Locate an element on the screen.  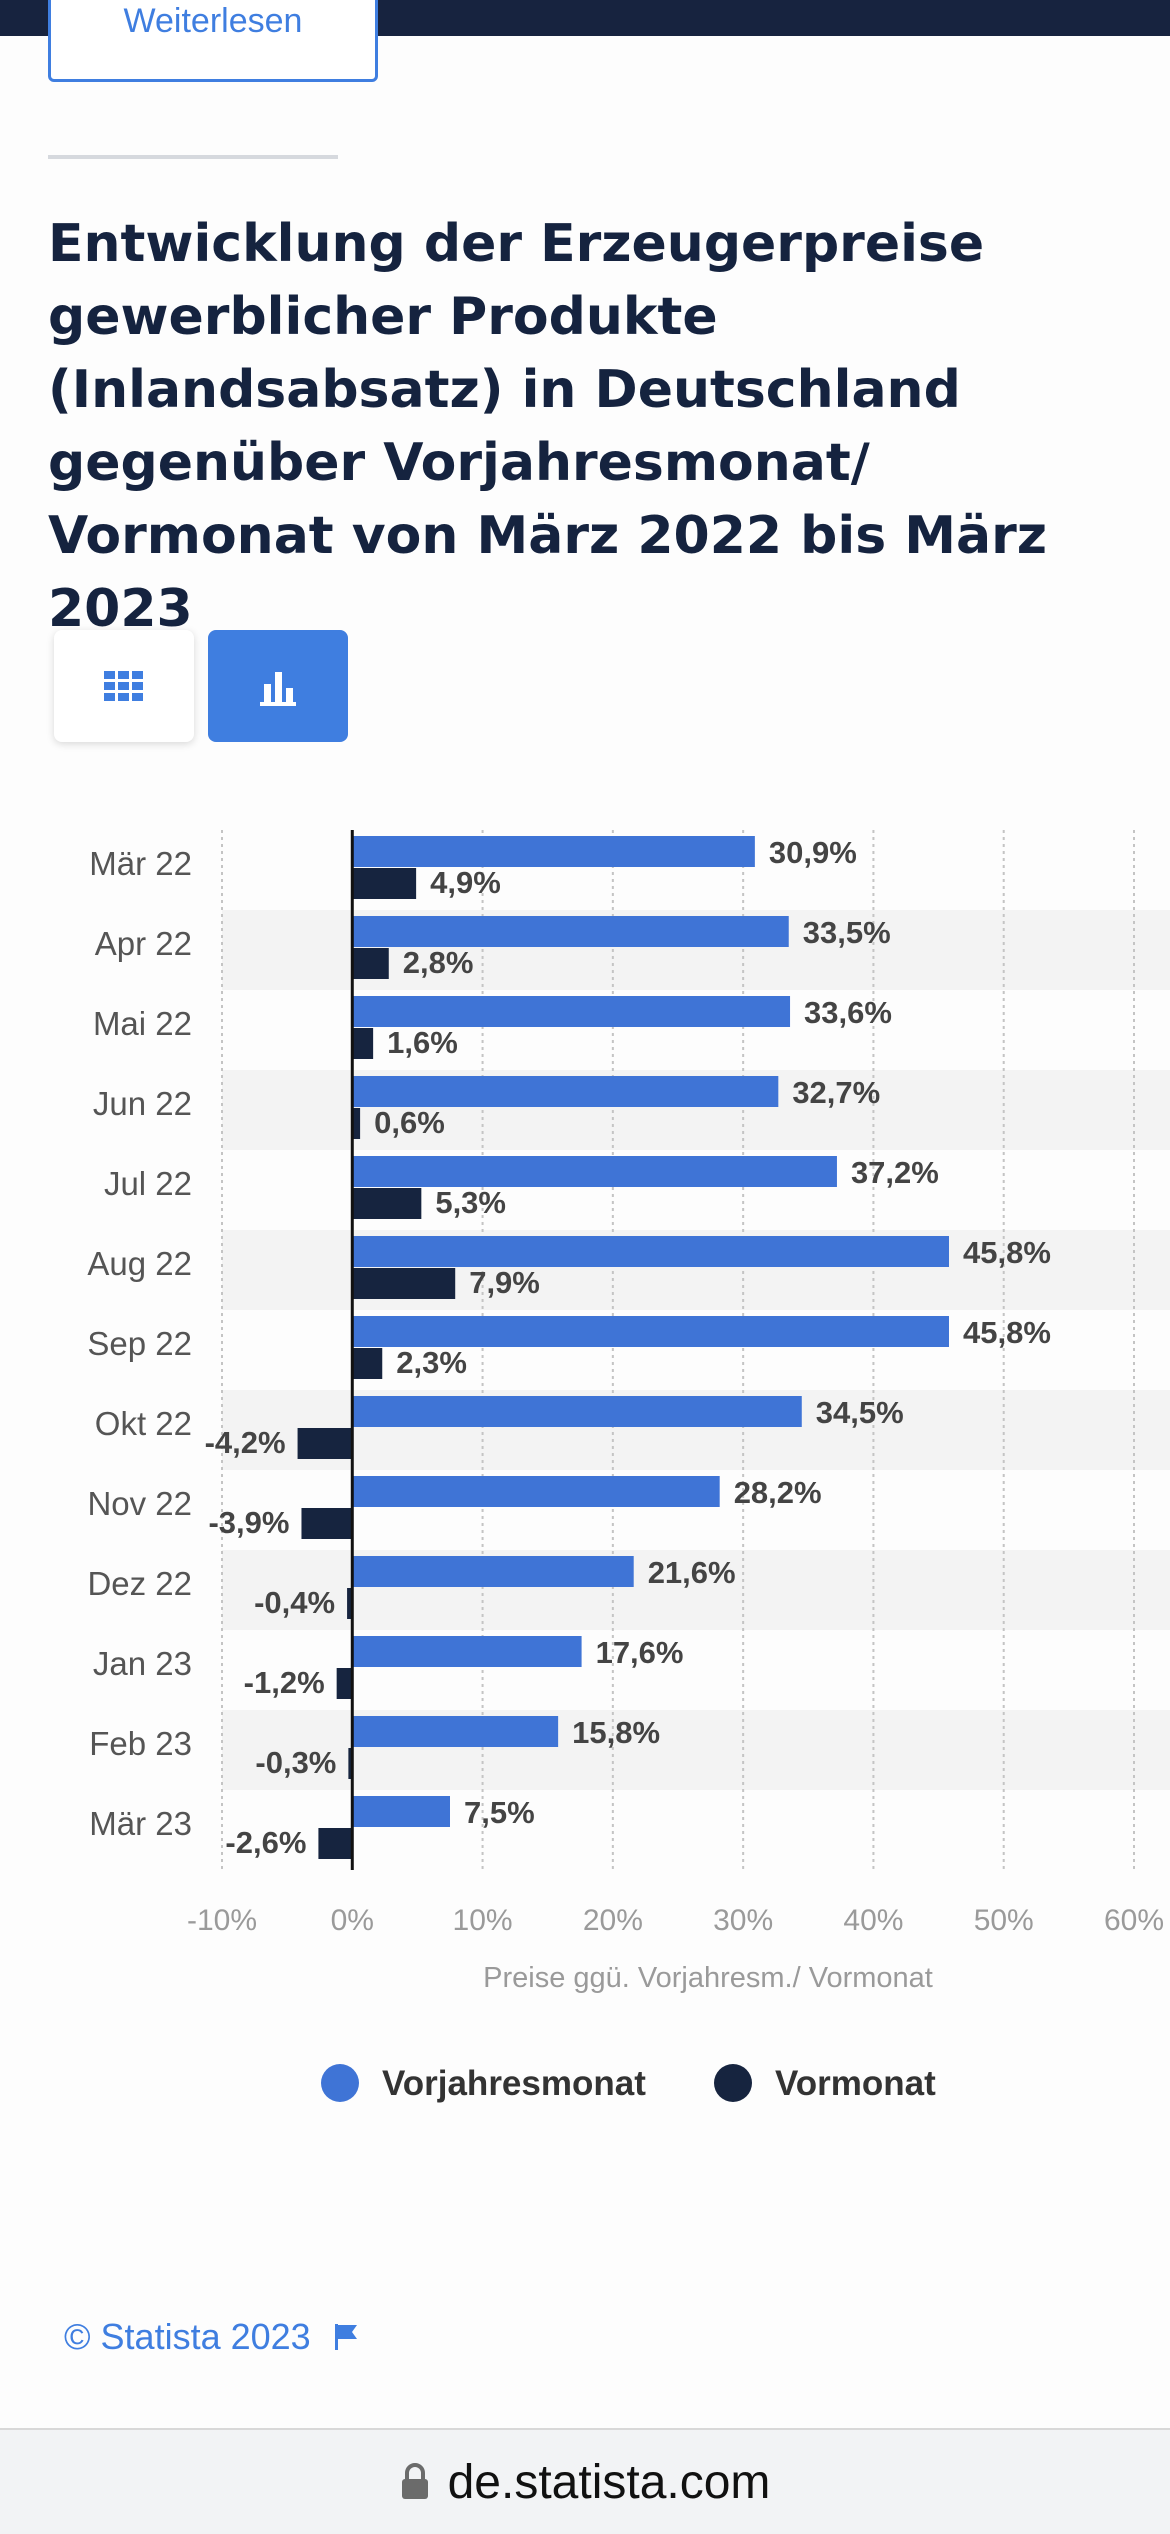
x-tick-label: 40% is located at coordinates (873, 1920).